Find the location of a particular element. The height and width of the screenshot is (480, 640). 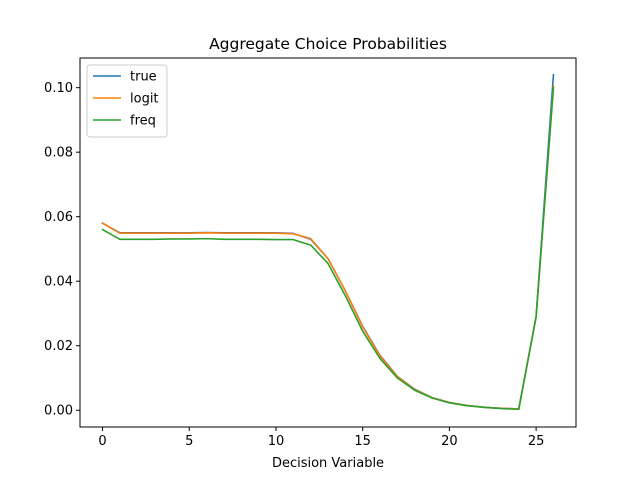

x-tick-label: 25 is located at coordinates (536, 441).